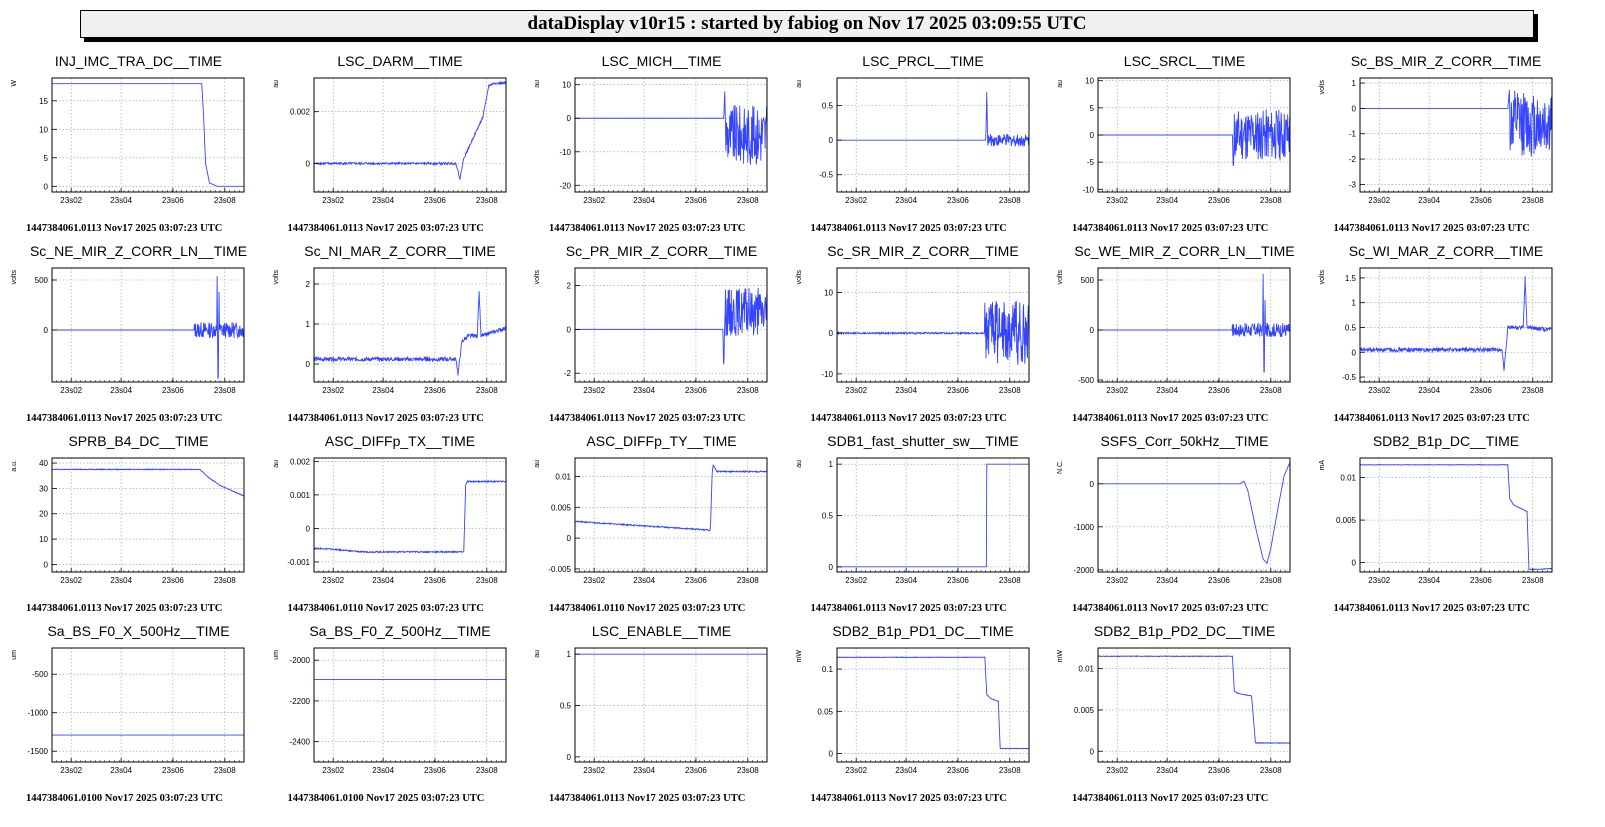 The height and width of the screenshot is (827, 1605). I want to click on plot-title: Sc_WE_MIR_Z_CORR_LN__TIME, so click(1184, 251).